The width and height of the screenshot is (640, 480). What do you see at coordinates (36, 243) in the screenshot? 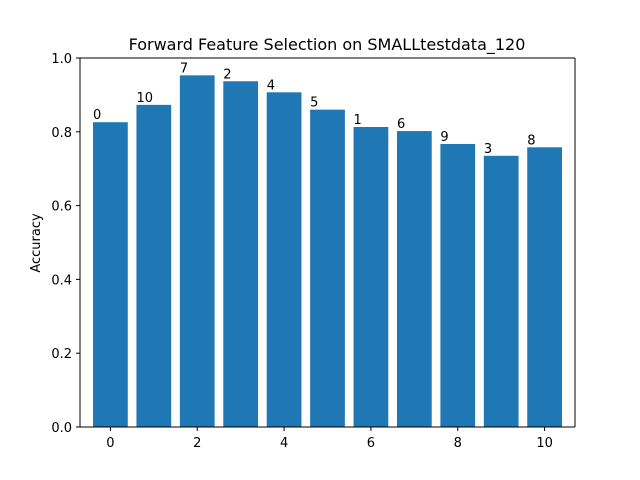
I see `y-axis-label: Accuracy` at bounding box center [36, 243].